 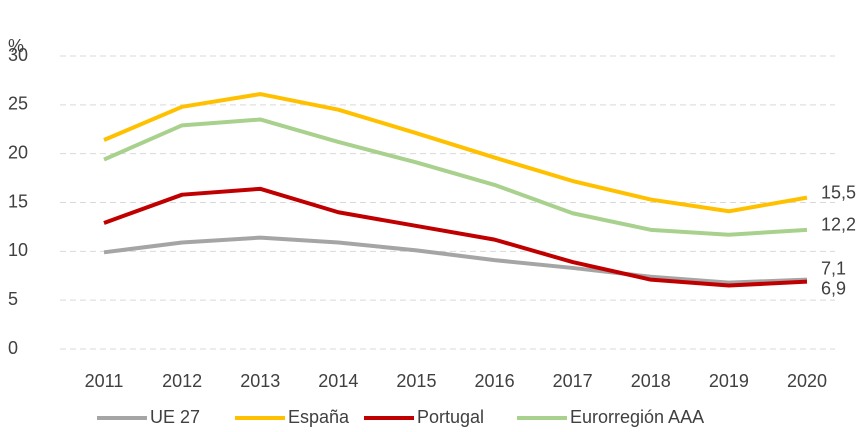 What do you see at coordinates (18, 201) in the screenshot?
I see `y-tick-label: 15` at bounding box center [18, 201].